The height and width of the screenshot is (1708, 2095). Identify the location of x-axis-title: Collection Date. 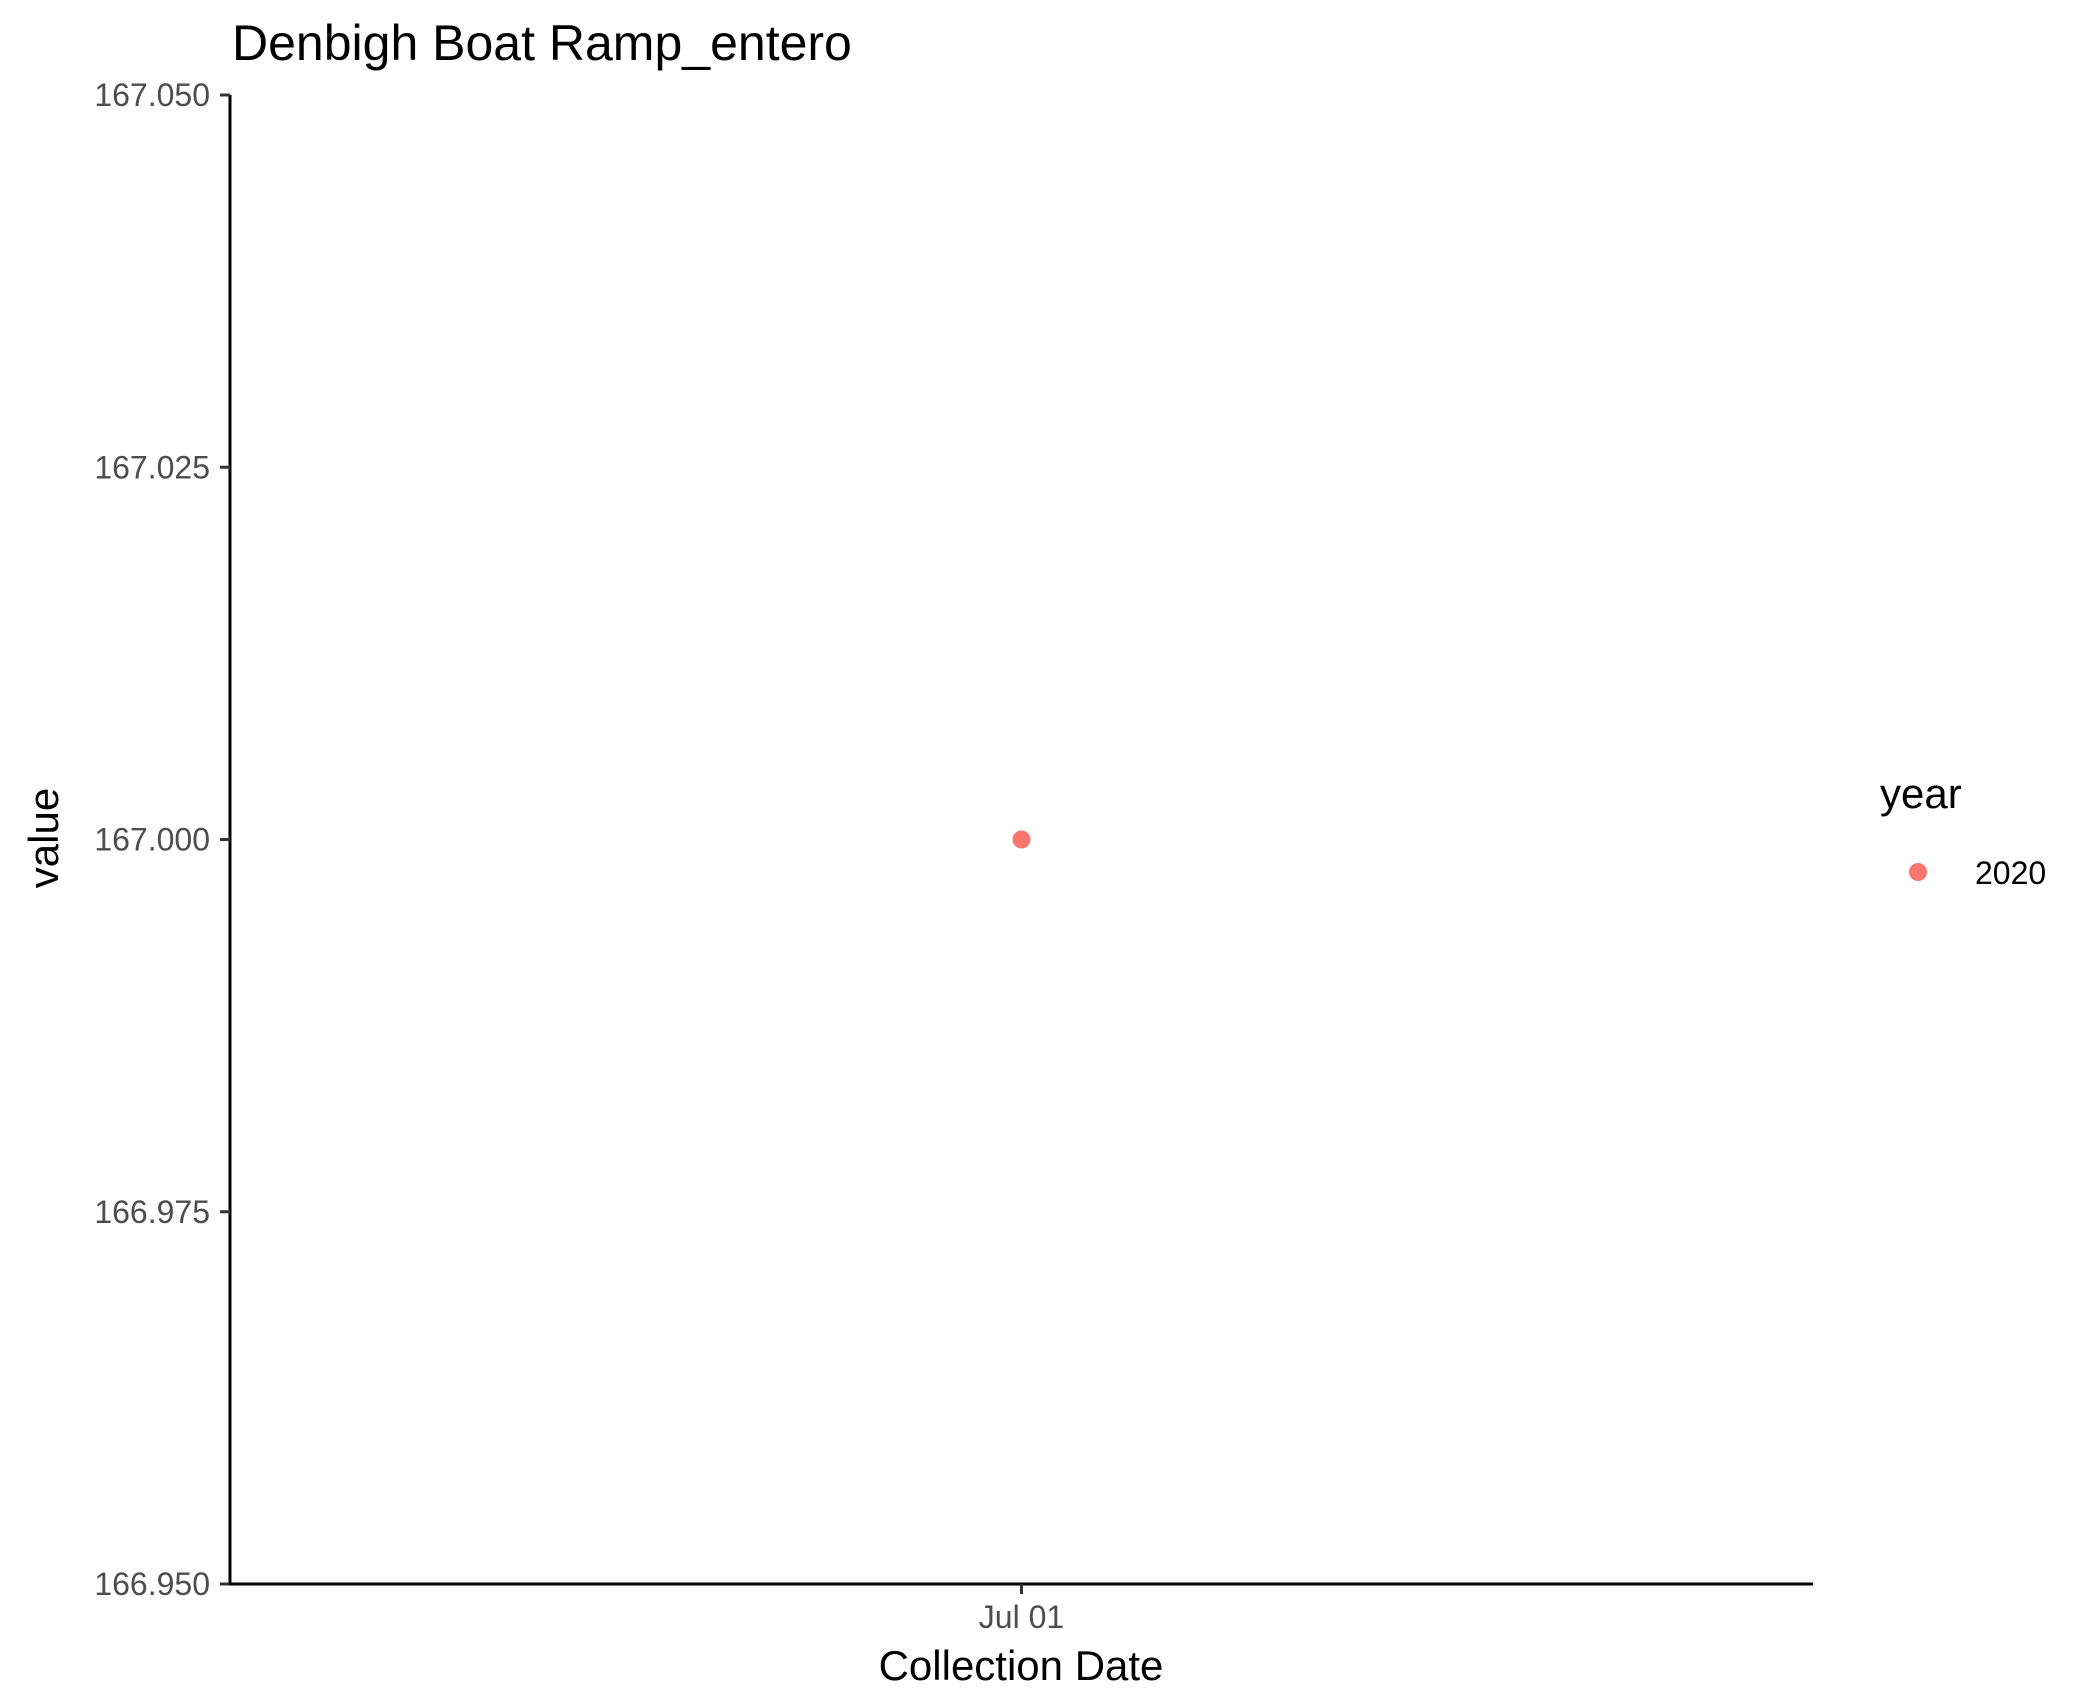
(1021, 1665).